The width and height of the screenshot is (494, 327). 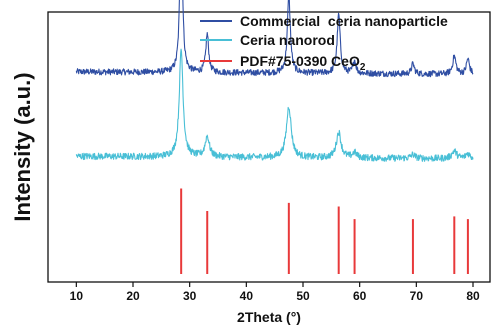 I want to click on x-axis-ticks, so click(x=274, y=284).